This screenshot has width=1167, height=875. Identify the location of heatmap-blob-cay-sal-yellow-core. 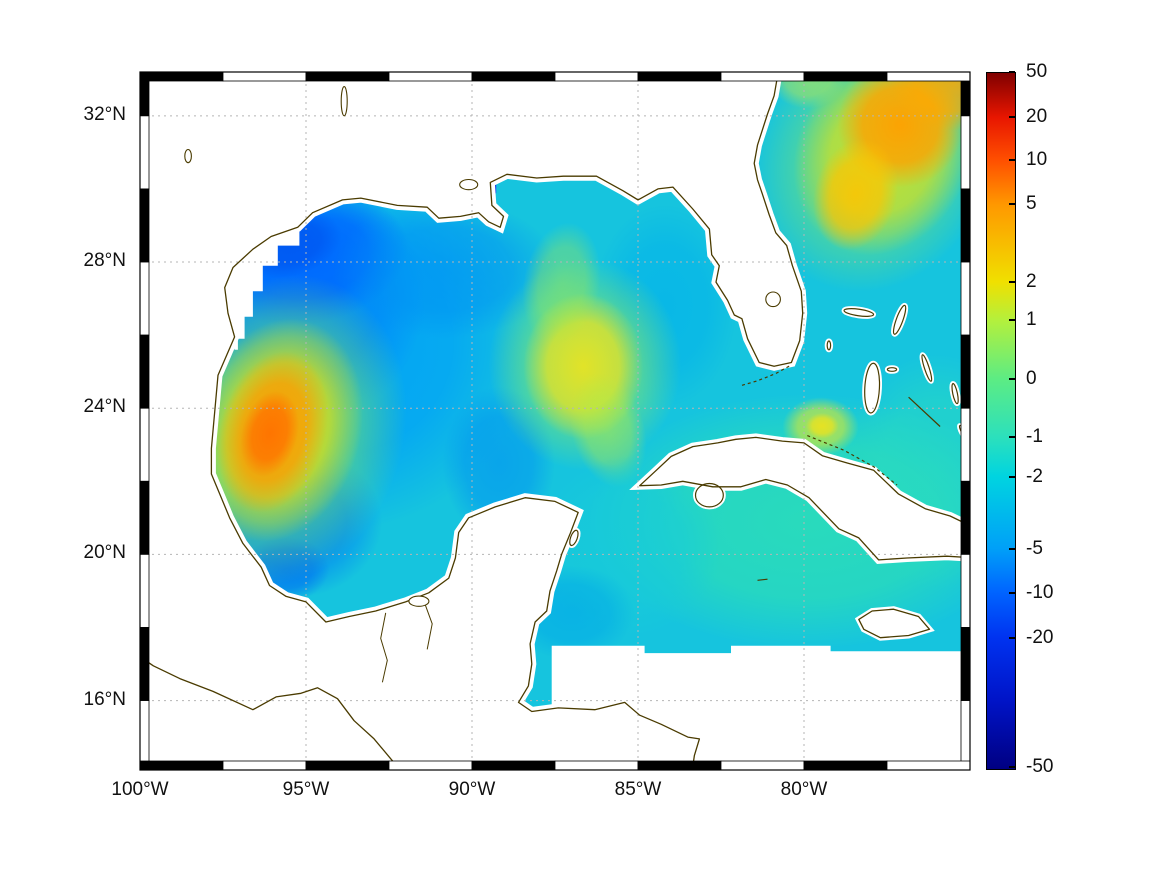
(822, 426).